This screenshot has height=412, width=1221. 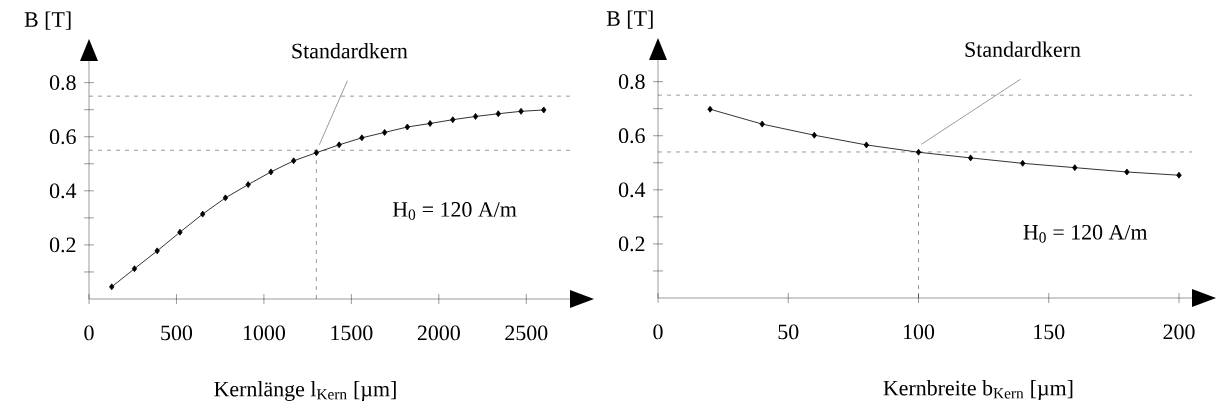 I want to click on x-tick-label: 100, so click(x=919, y=332).